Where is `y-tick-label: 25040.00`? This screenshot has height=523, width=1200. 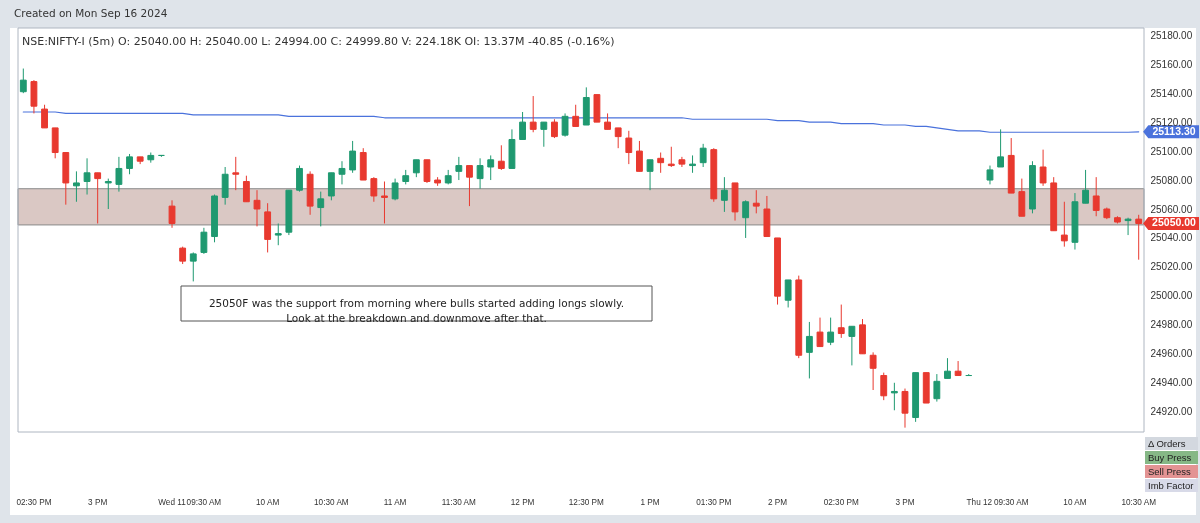
y-tick-label: 25040.00 is located at coordinates (1171, 238).